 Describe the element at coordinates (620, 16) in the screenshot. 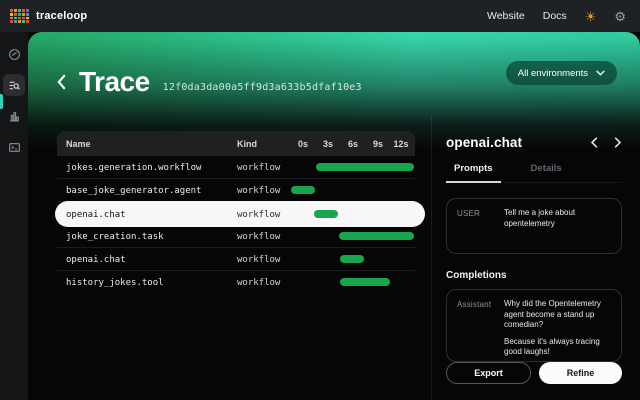

I see `settings-gear-icon: ⚙` at that location.